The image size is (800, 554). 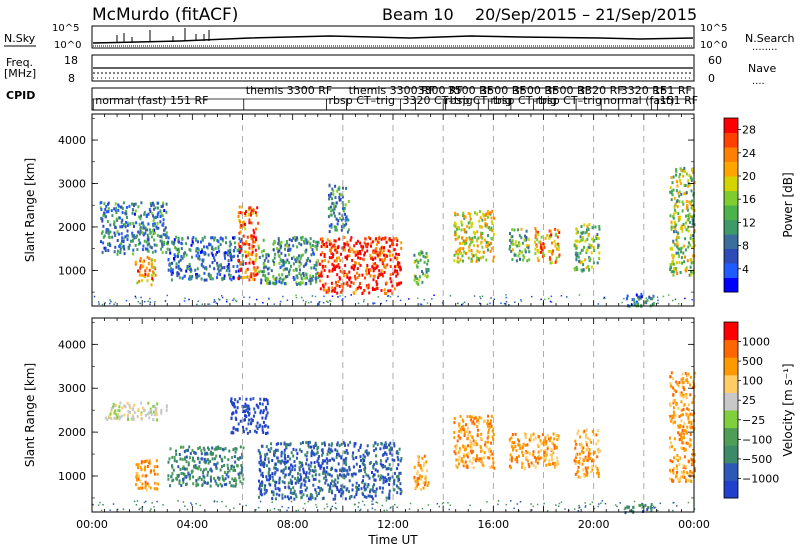 What do you see at coordinates (757, 459) in the screenshot?
I see `colorbar-tick-label: −500` at bounding box center [757, 459].